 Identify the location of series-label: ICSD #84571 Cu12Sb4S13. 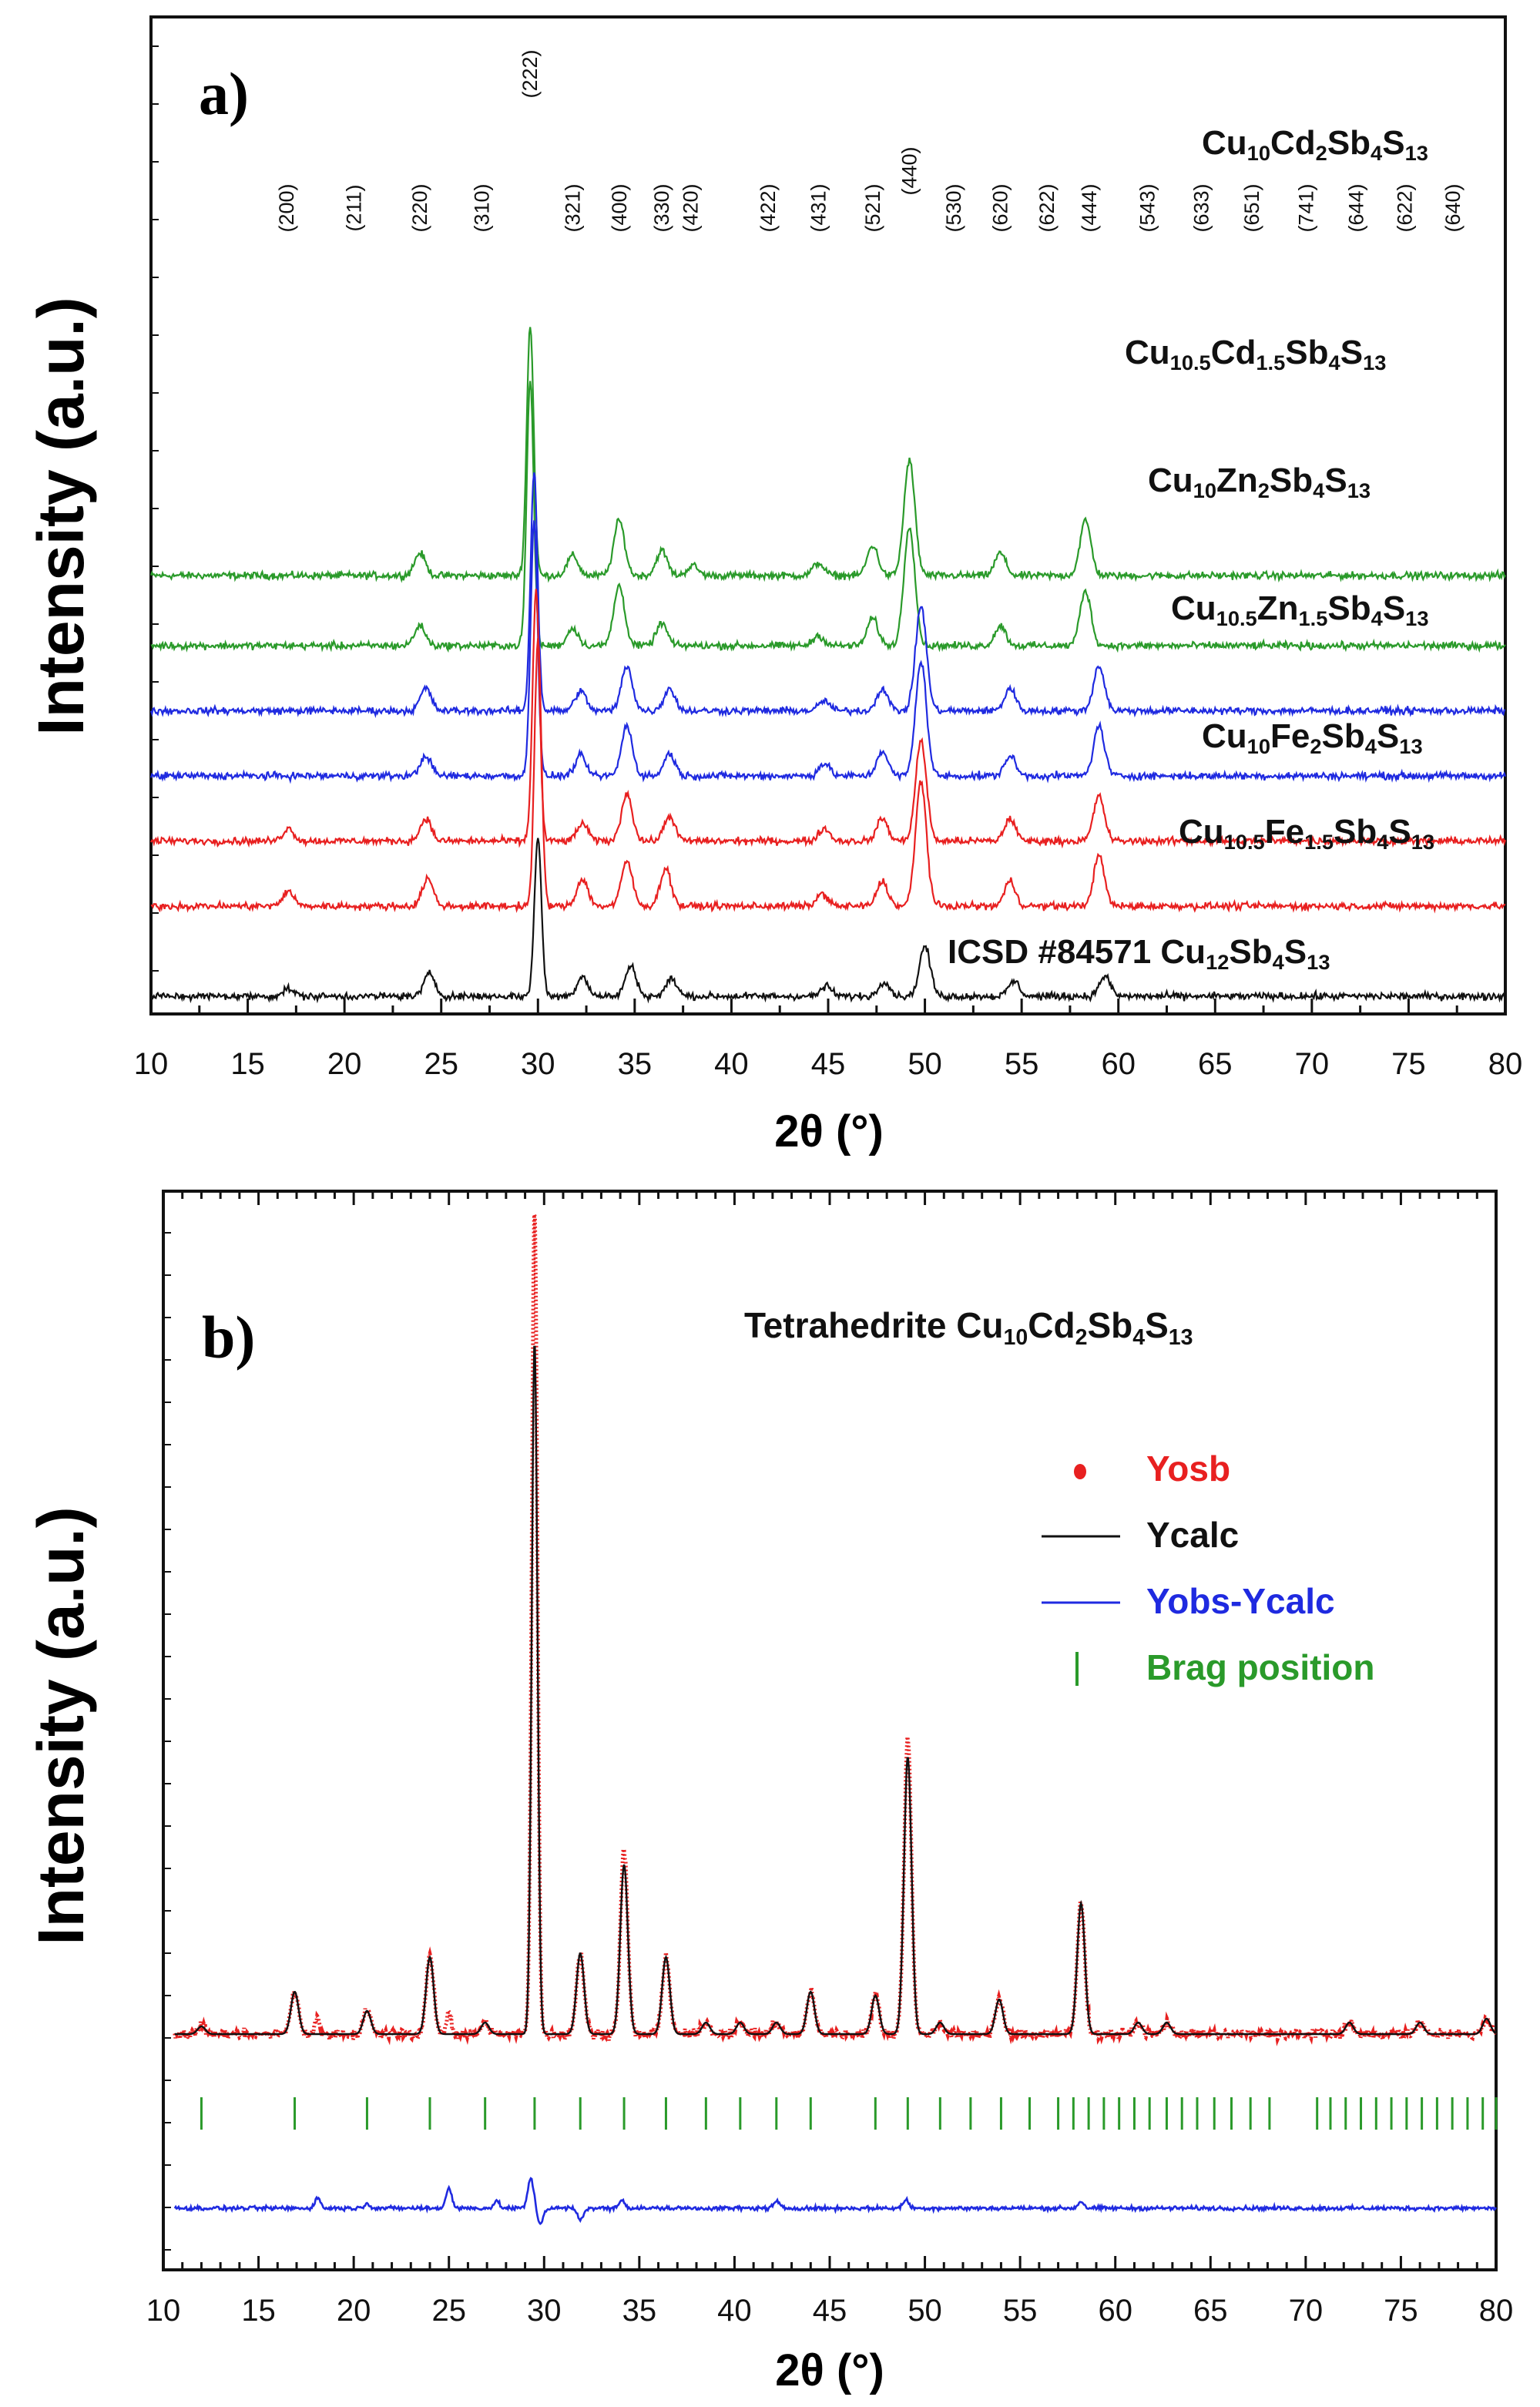
(1139, 954).